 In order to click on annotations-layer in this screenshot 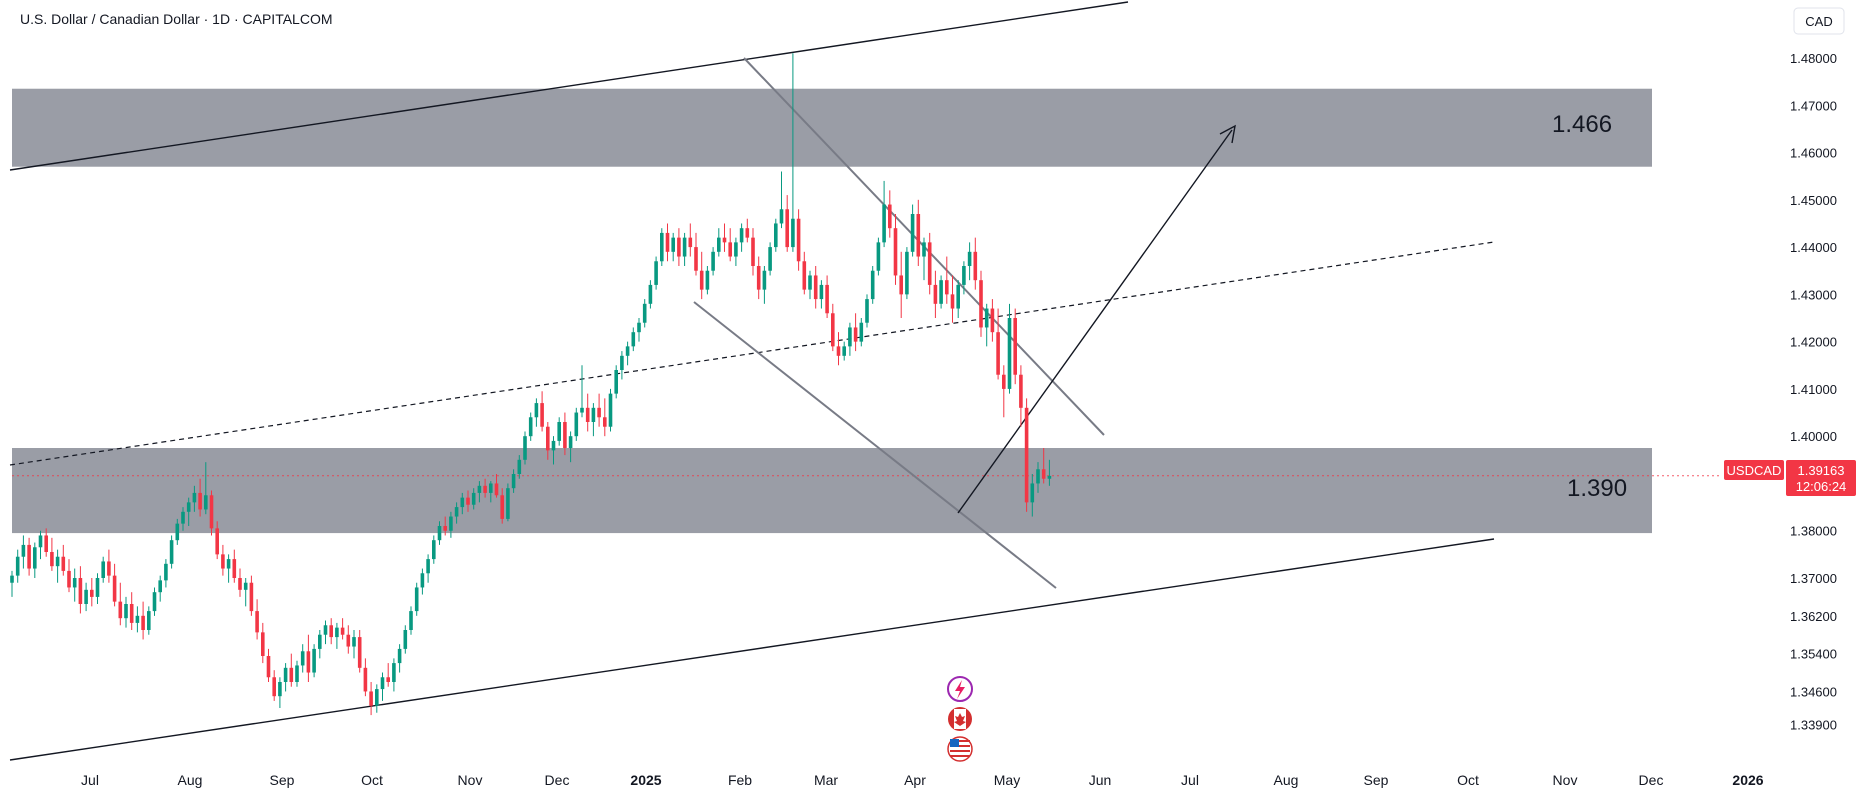, I will do `click(960, 719)`.